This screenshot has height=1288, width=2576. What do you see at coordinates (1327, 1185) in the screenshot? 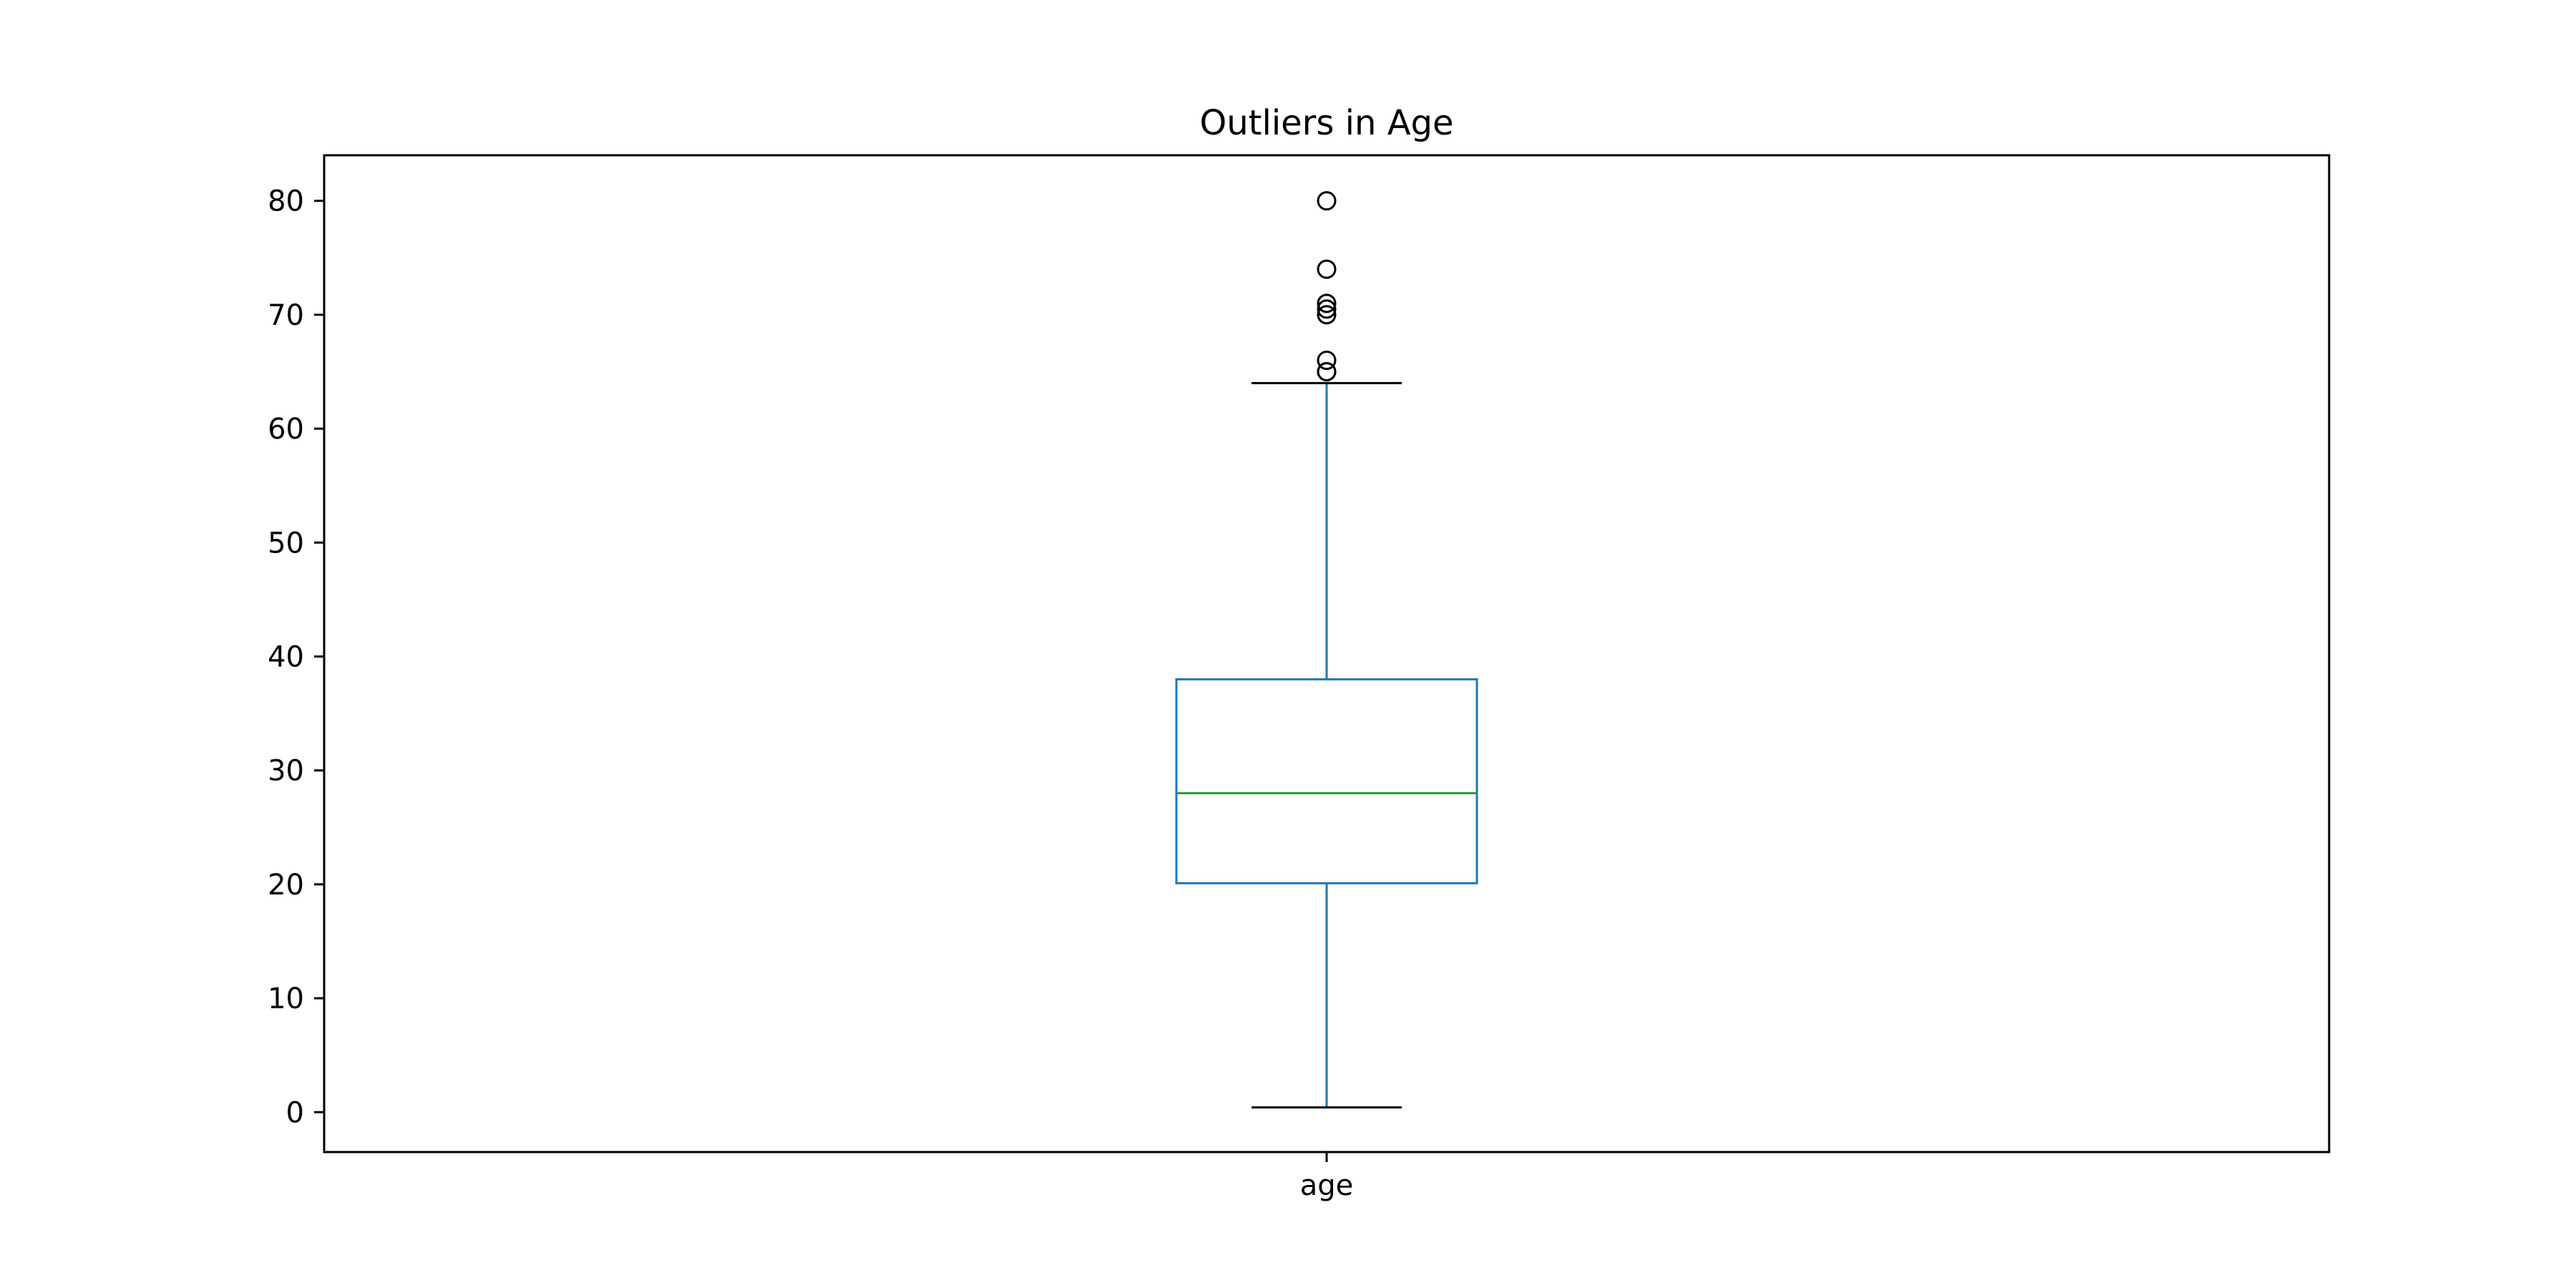
I see `x-tick-label: age` at bounding box center [1327, 1185].